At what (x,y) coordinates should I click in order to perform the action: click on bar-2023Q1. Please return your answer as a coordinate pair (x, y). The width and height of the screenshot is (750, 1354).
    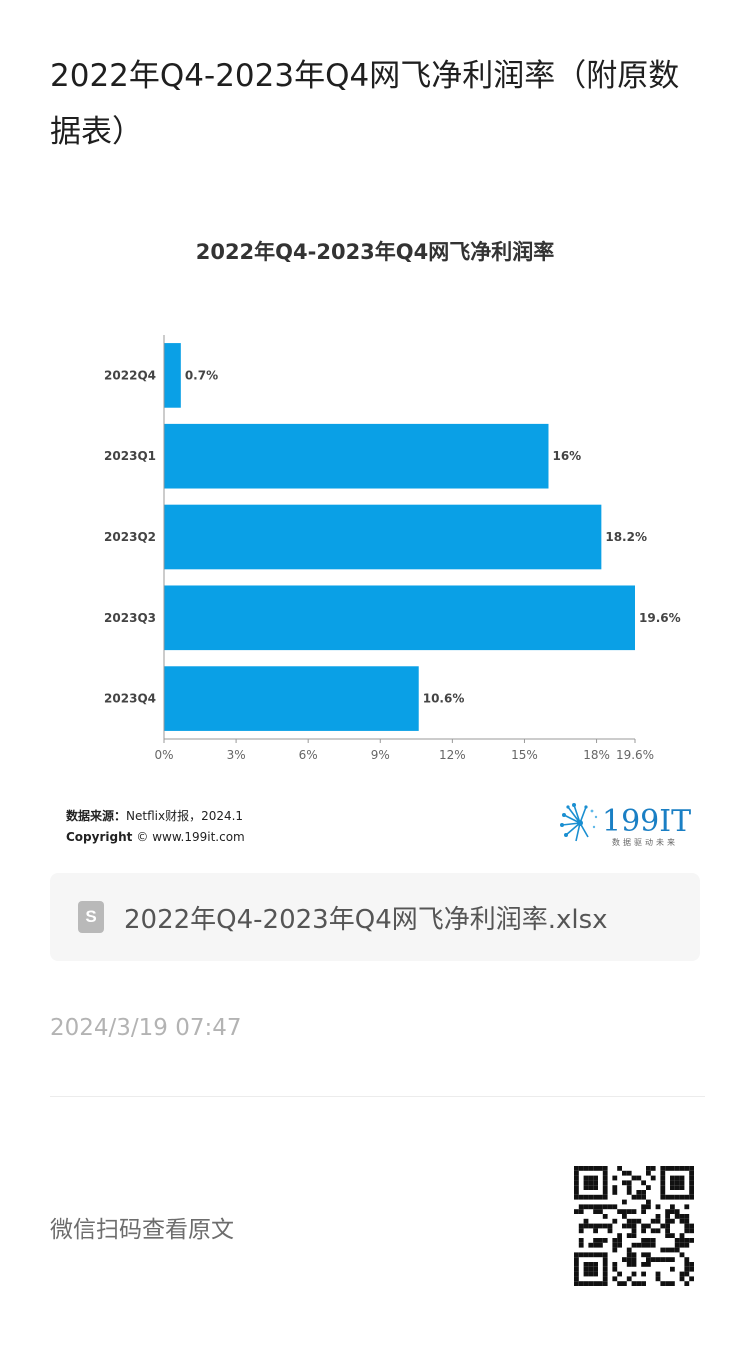
    Looking at the image, I should click on (356, 456).